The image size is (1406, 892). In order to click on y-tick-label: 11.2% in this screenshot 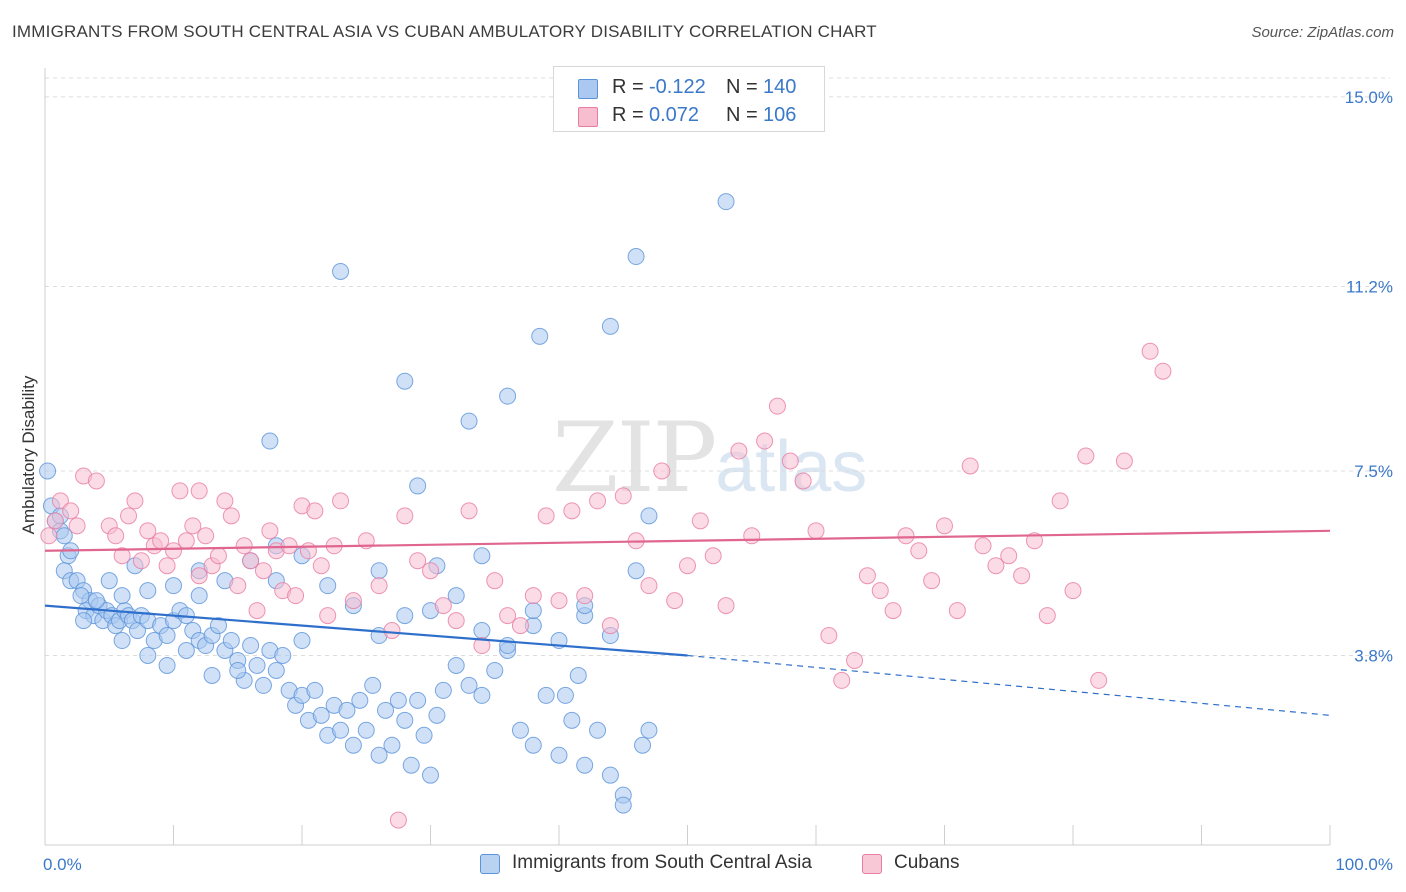, I will do `click(1369, 286)`.